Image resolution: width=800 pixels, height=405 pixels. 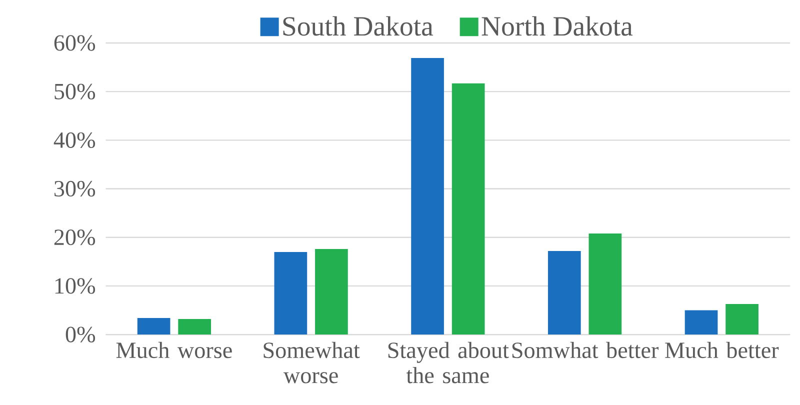 I want to click on y-tick-label: 0%, so click(x=81, y=334).